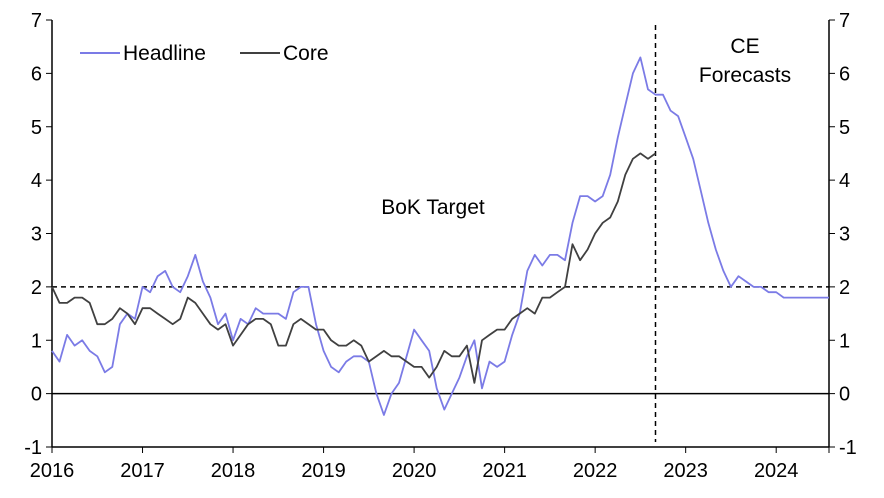 Image resolution: width=884 pixels, height=498 pixels. What do you see at coordinates (844, 74) in the screenshot?
I see `y-tick-label-right: 6` at bounding box center [844, 74].